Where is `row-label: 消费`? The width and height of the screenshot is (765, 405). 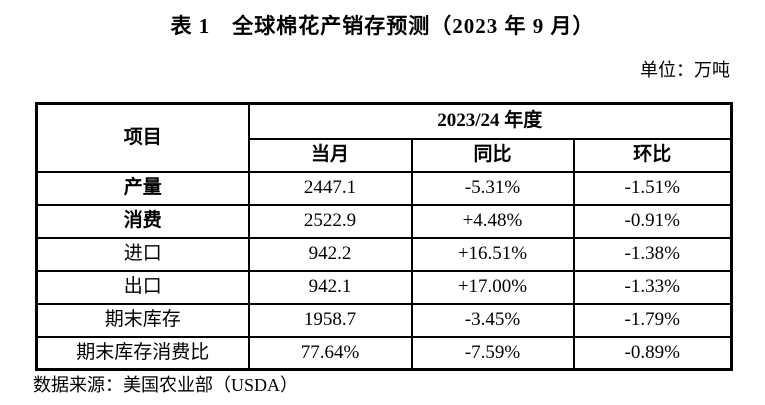 row-label: 消费 is located at coordinates (142, 221).